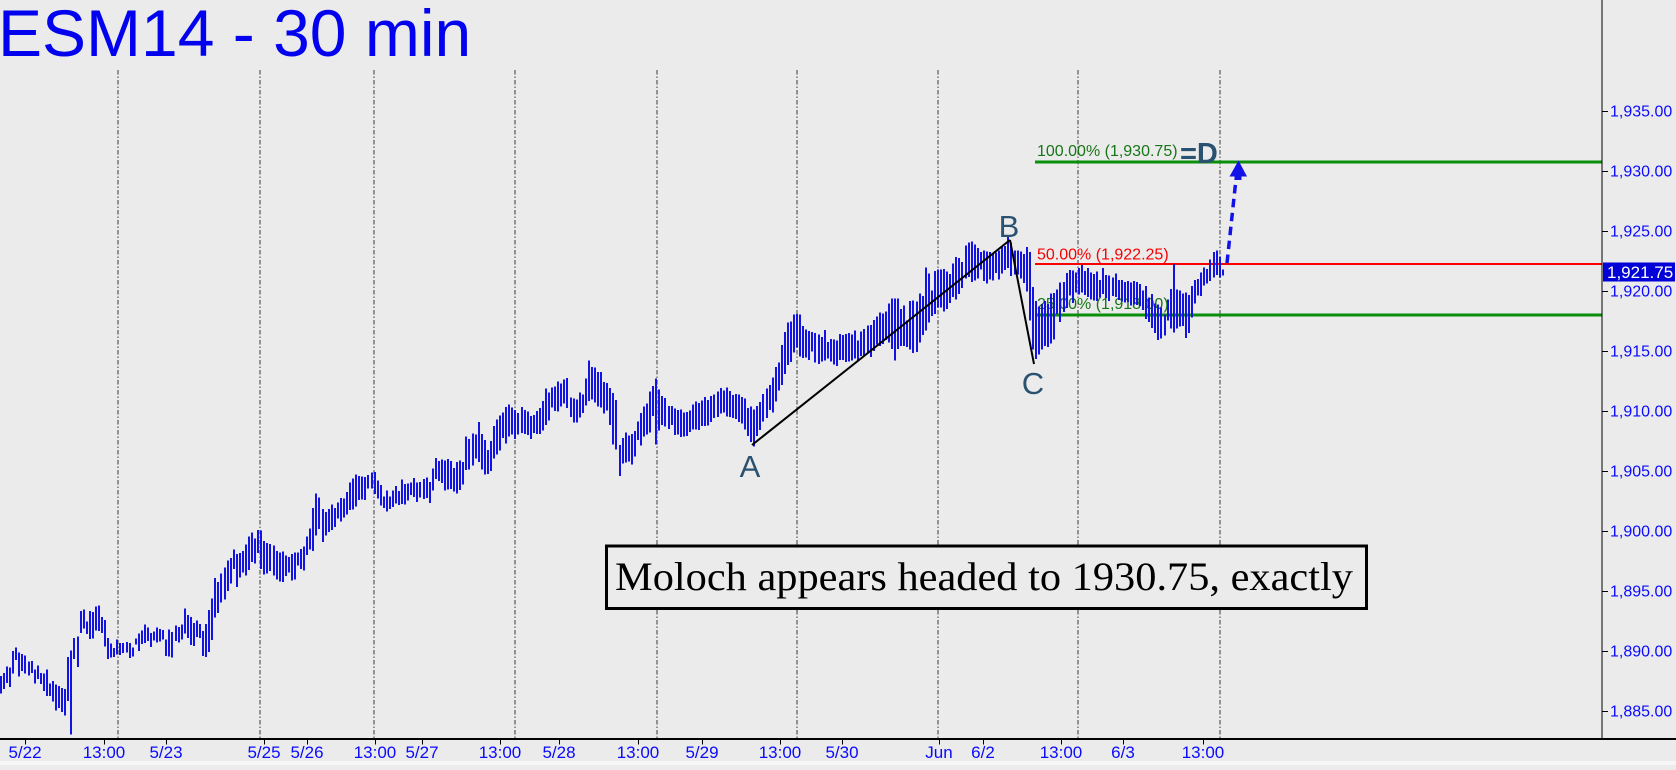 The height and width of the screenshot is (770, 1676). Describe the element at coordinates (24, 752) in the screenshot. I see `svg-text: 5/22` at that location.